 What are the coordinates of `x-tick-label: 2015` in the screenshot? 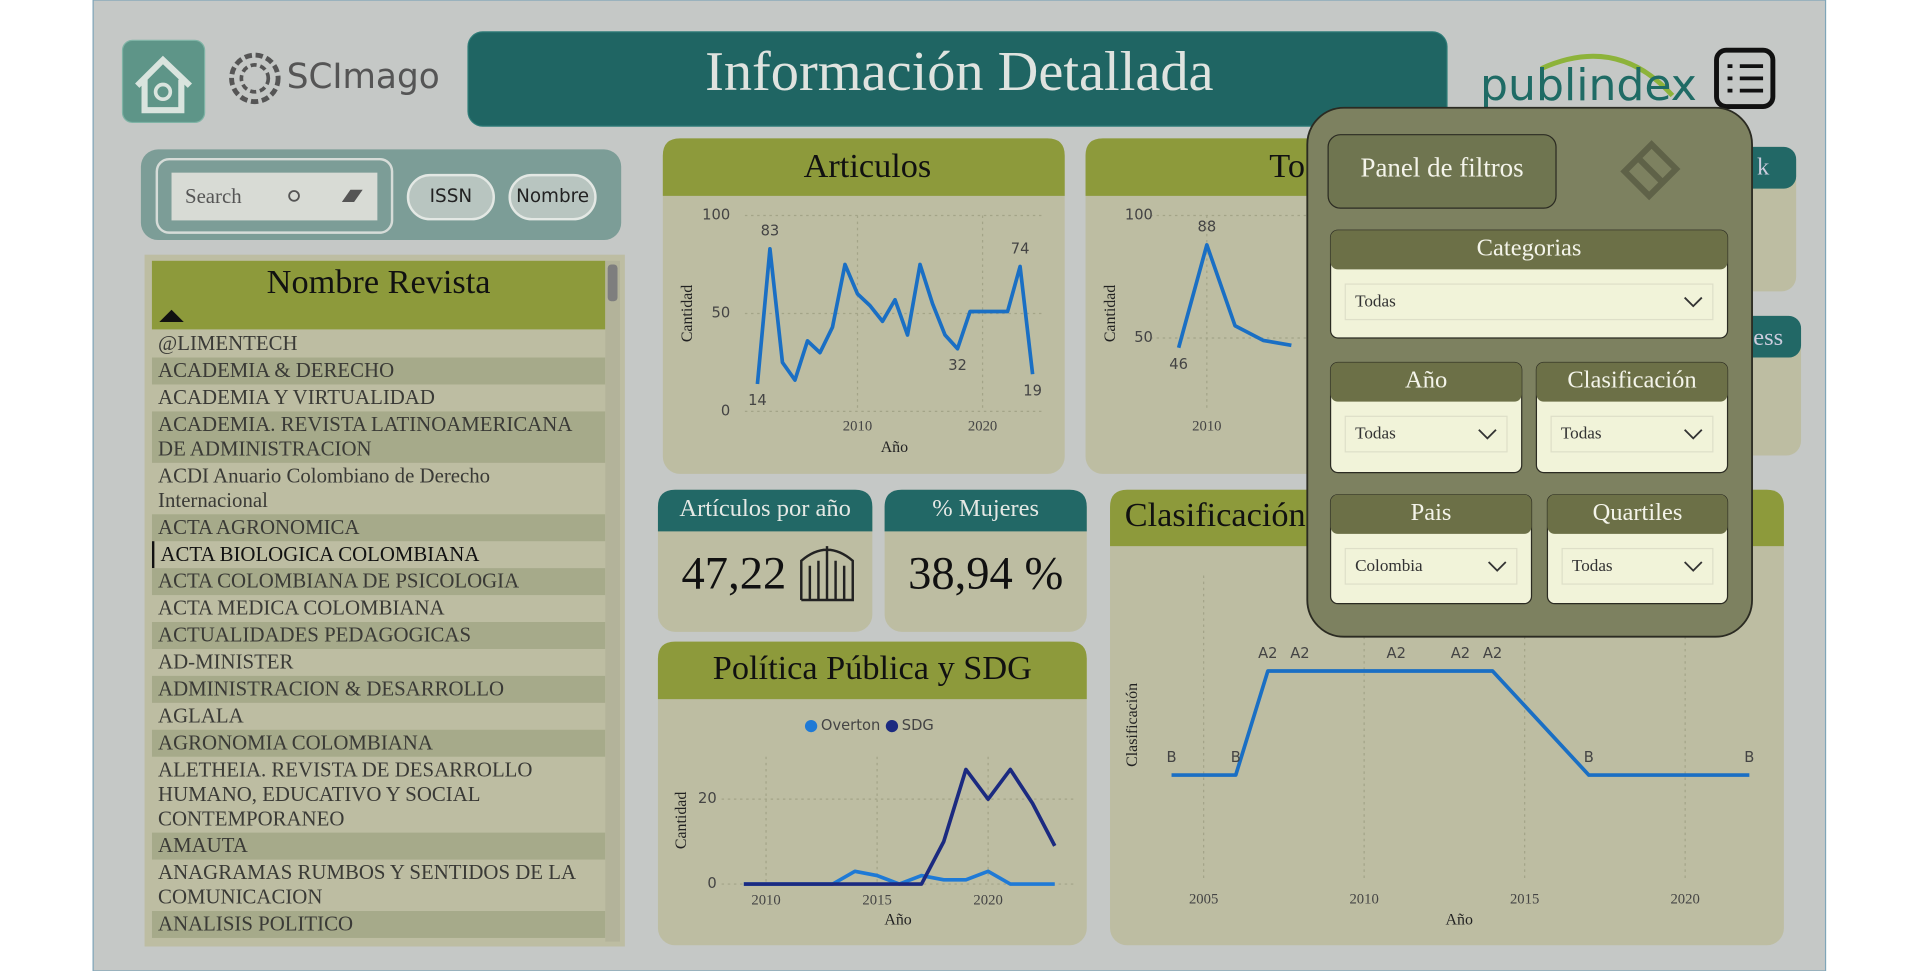 It's located at (1524, 899).